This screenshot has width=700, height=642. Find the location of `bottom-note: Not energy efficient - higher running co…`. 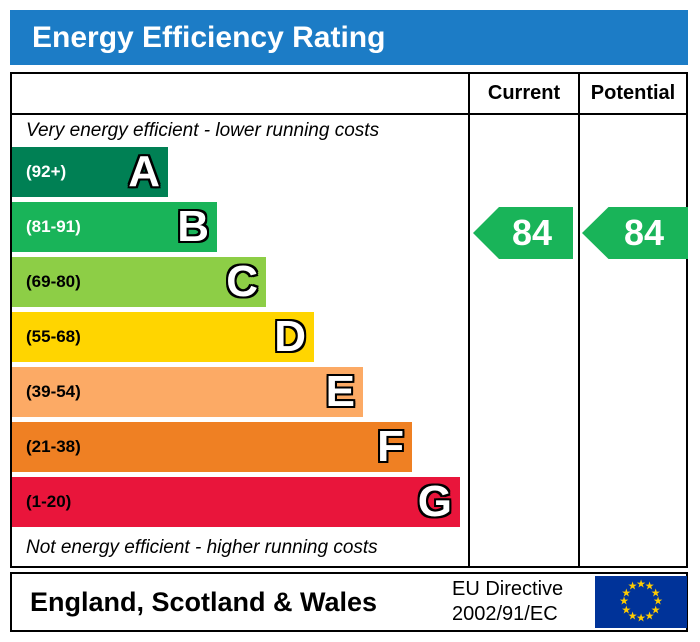

bottom-note: Not energy efficient - higher running co… is located at coordinates (202, 547).